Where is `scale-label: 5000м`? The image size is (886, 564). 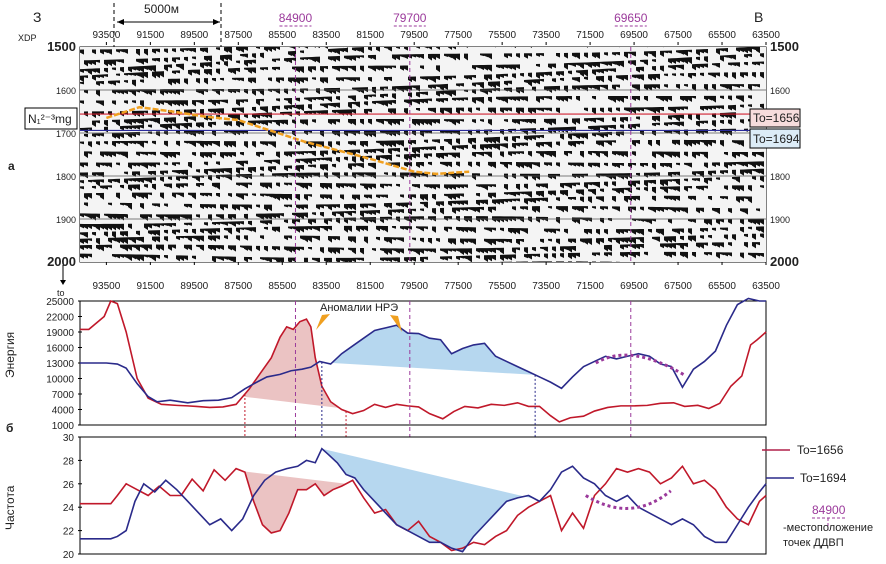
scale-label: 5000м is located at coordinates (161, 9).